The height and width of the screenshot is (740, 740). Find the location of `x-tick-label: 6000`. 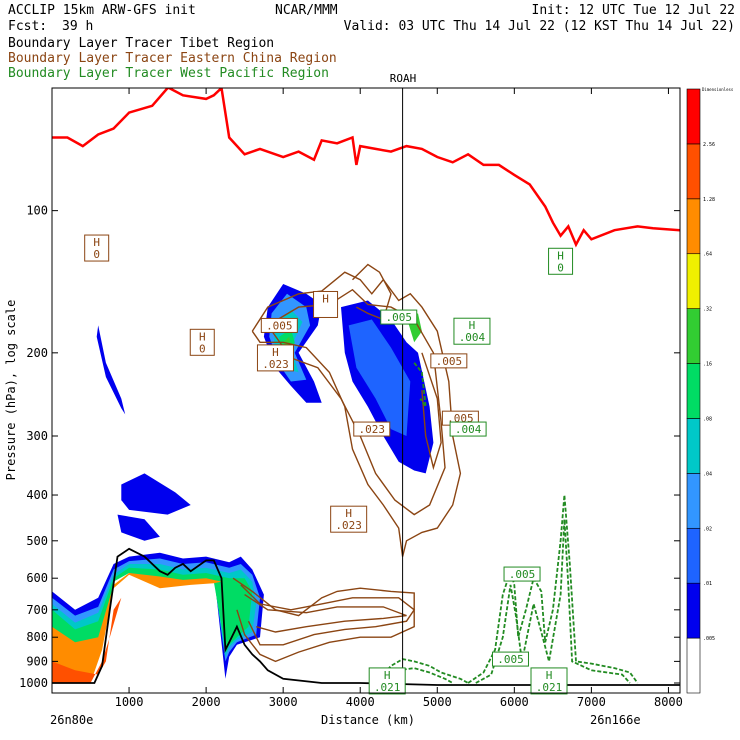

x-tick-label: 6000 is located at coordinates (514, 702).